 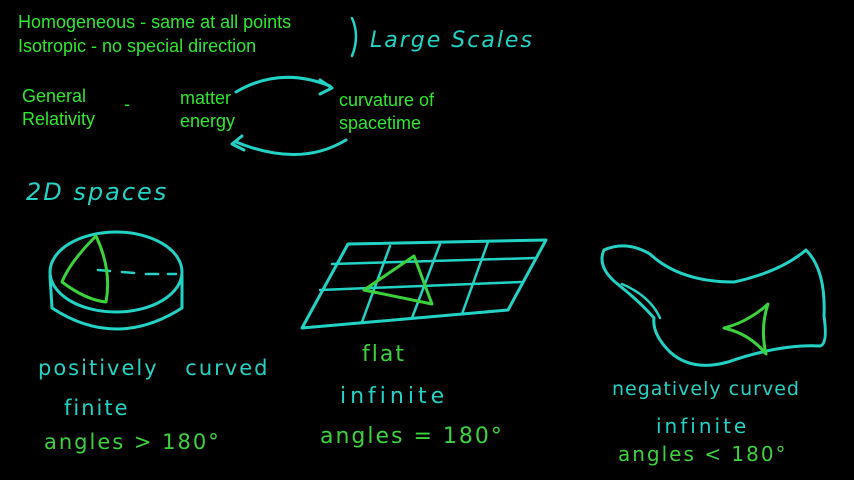 What do you see at coordinates (208, 121) in the screenshot?
I see `energy-label: energy` at bounding box center [208, 121].